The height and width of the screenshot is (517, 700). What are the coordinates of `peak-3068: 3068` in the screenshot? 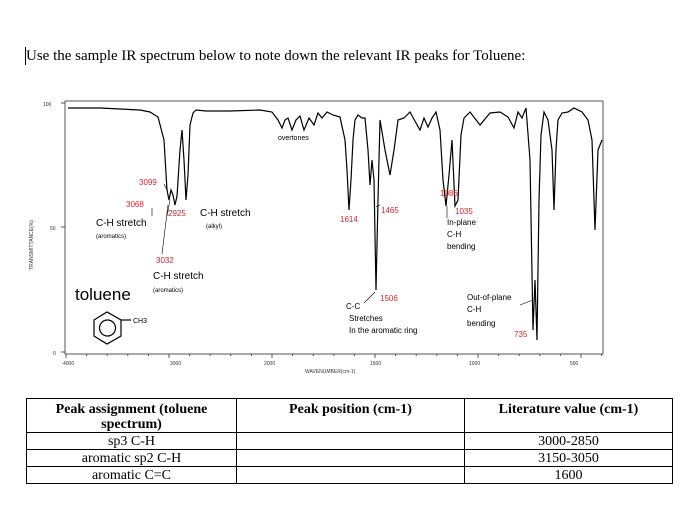 It's located at (135, 204).